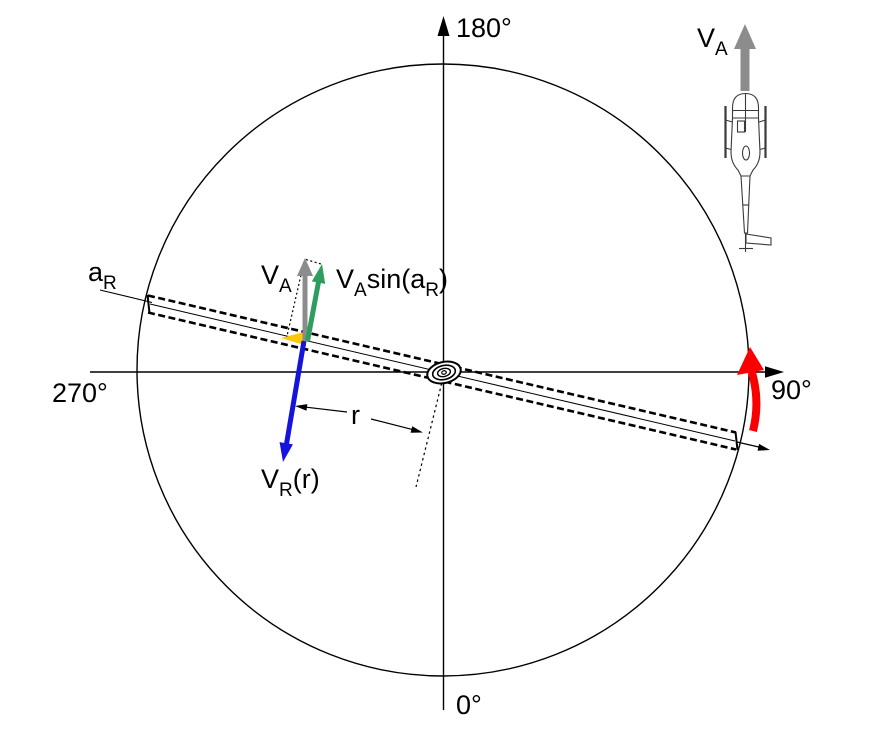  What do you see at coordinates (290, 482) in the screenshot?
I see `vr-vector-label: VR(r)` at bounding box center [290, 482].